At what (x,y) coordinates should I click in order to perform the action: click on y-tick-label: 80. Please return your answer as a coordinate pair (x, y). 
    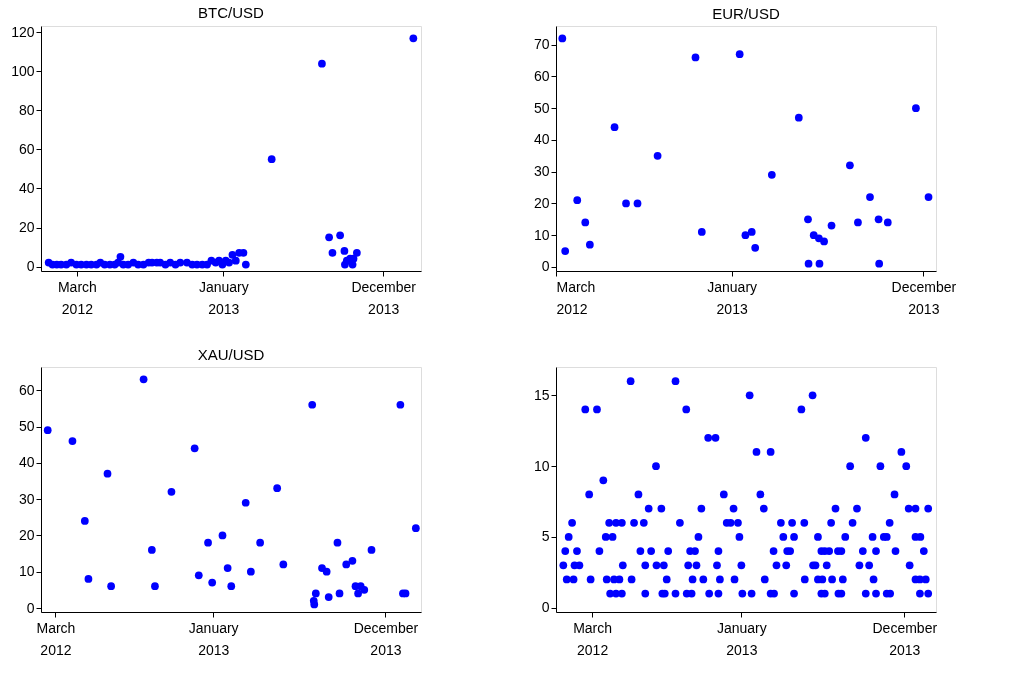
    Looking at the image, I should click on (26, 109).